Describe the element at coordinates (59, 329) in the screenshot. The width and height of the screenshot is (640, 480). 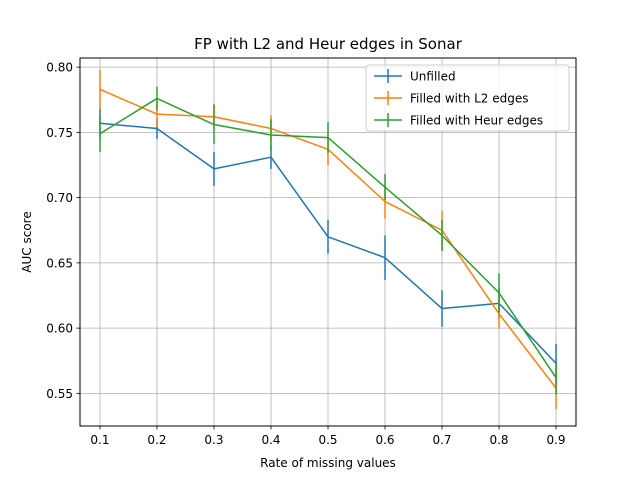
I see `y-tick-label: 0.60` at that location.